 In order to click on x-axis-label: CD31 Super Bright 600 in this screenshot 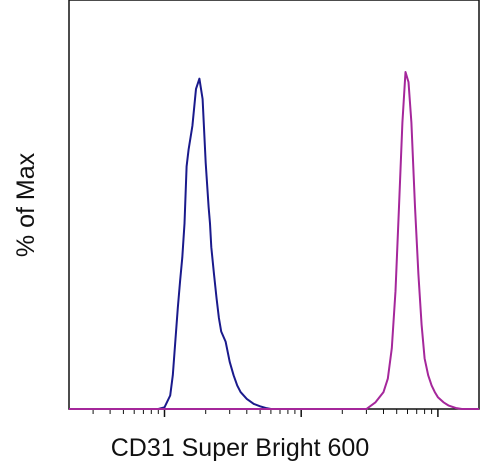, I will do `click(240, 448)`.